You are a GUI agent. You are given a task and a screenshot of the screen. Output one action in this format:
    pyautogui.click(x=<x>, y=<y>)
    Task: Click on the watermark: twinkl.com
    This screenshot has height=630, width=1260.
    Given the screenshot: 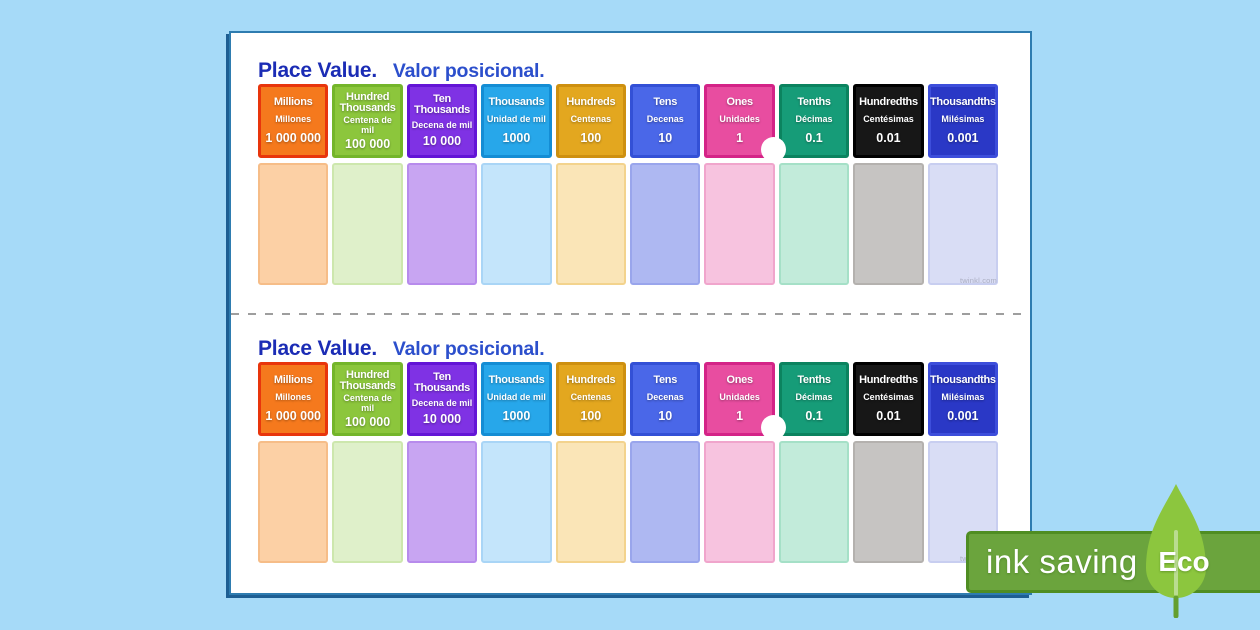 What is the action you would take?
    pyautogui.click(x=978, y=280)
    